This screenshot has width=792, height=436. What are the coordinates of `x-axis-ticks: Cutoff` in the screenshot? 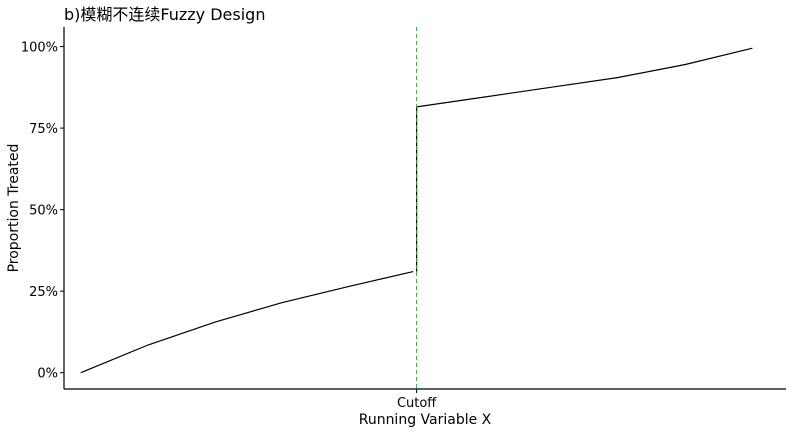 It's located at (417, 400).